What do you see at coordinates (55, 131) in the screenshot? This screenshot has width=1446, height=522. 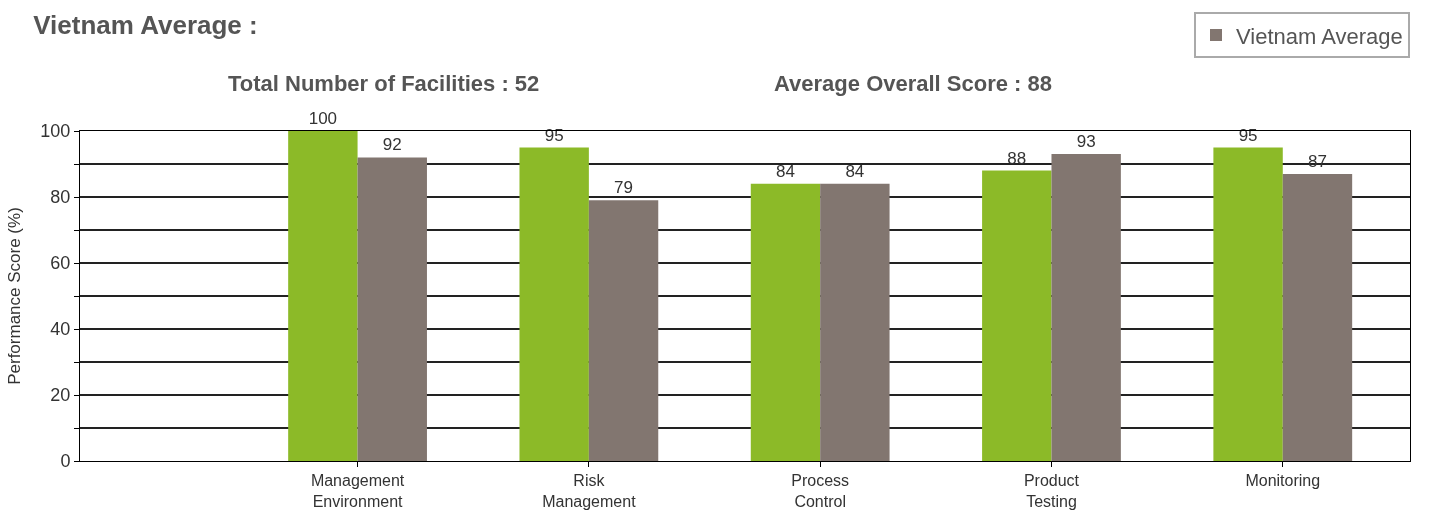 I see `y-tick-label: 100` at bounding box center [55, 131].